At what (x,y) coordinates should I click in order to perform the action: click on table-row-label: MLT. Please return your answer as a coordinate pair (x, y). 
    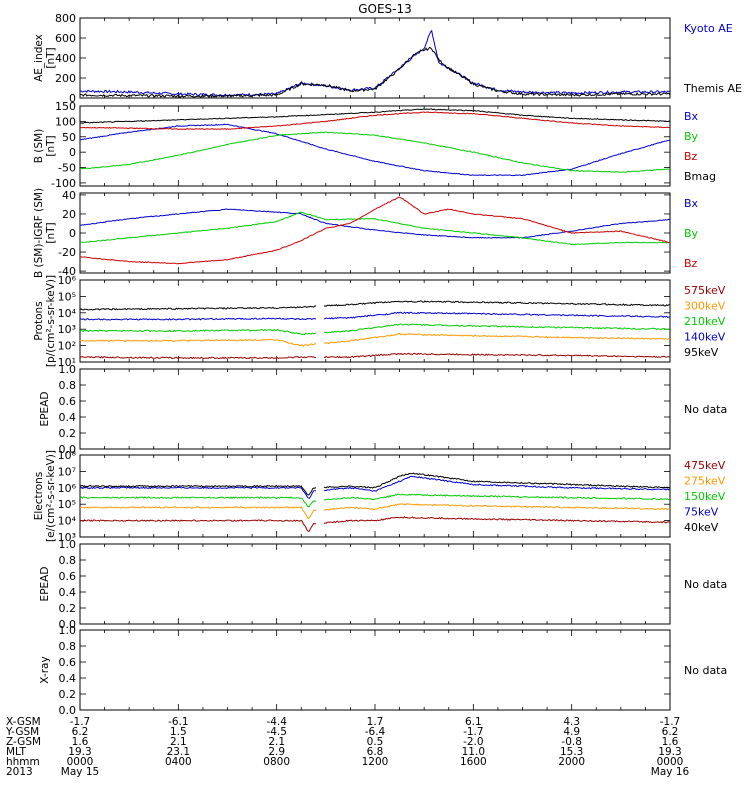
    Looking at the image, I should click on (16, 752).